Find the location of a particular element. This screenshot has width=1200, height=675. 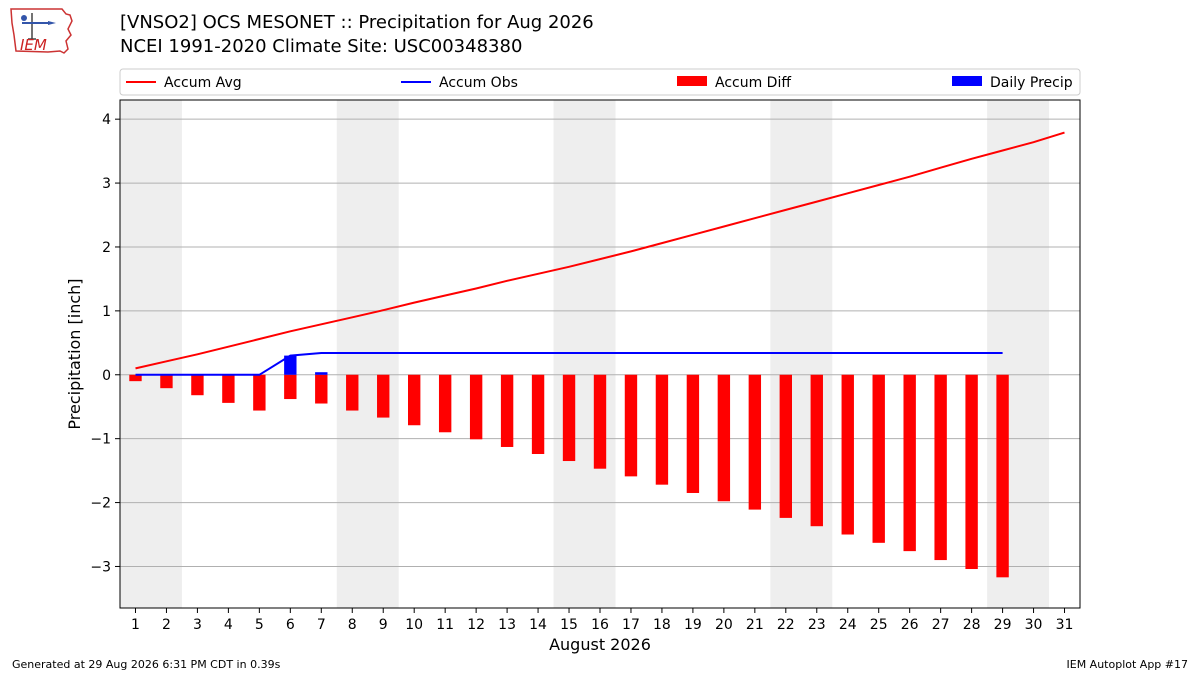

legend-diff-swatch is located at coordinates (692, 81).